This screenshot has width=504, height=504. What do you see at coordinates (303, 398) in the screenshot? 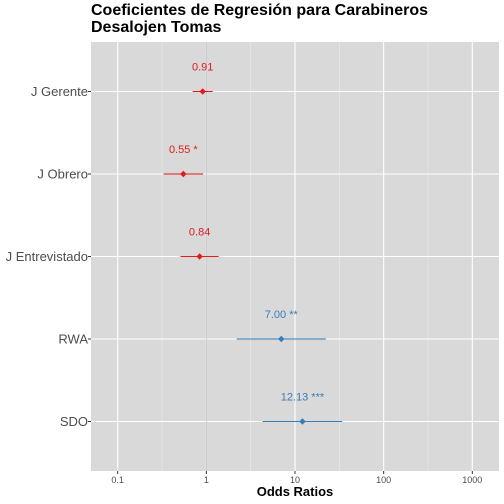
I see `value-label: 12.13 ***` at bounding box center [303, 398].